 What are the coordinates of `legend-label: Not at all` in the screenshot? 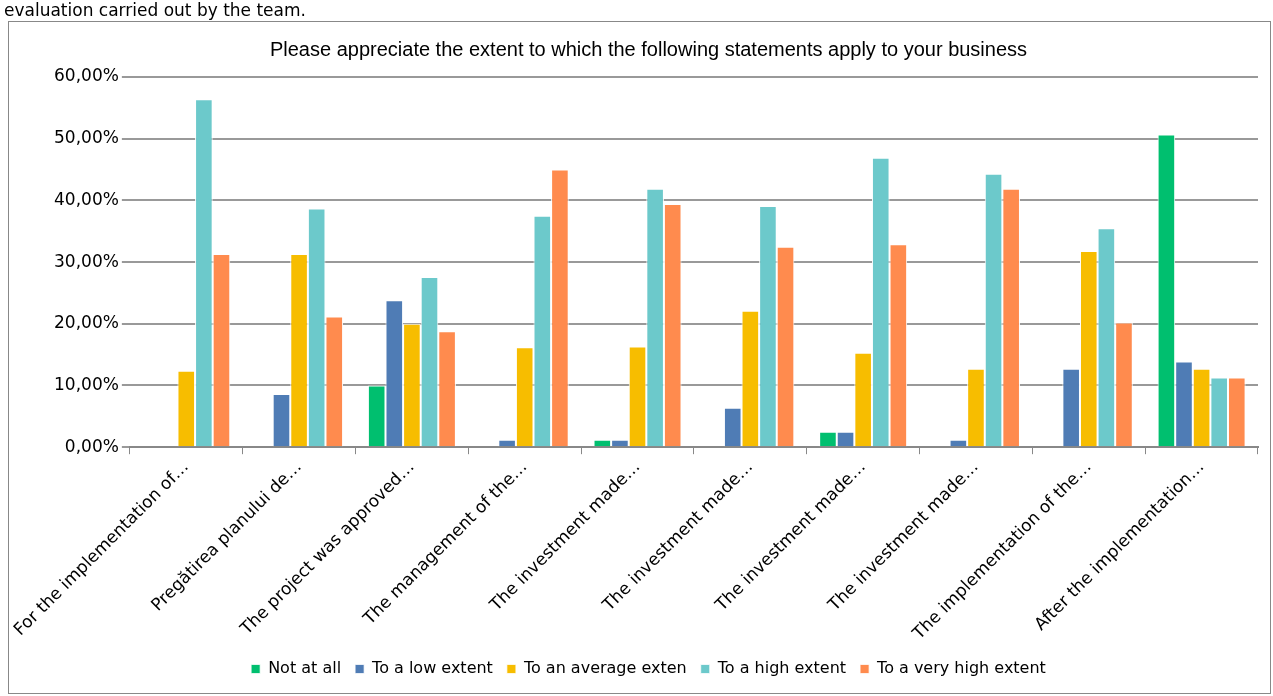 It's located at (305, 668).